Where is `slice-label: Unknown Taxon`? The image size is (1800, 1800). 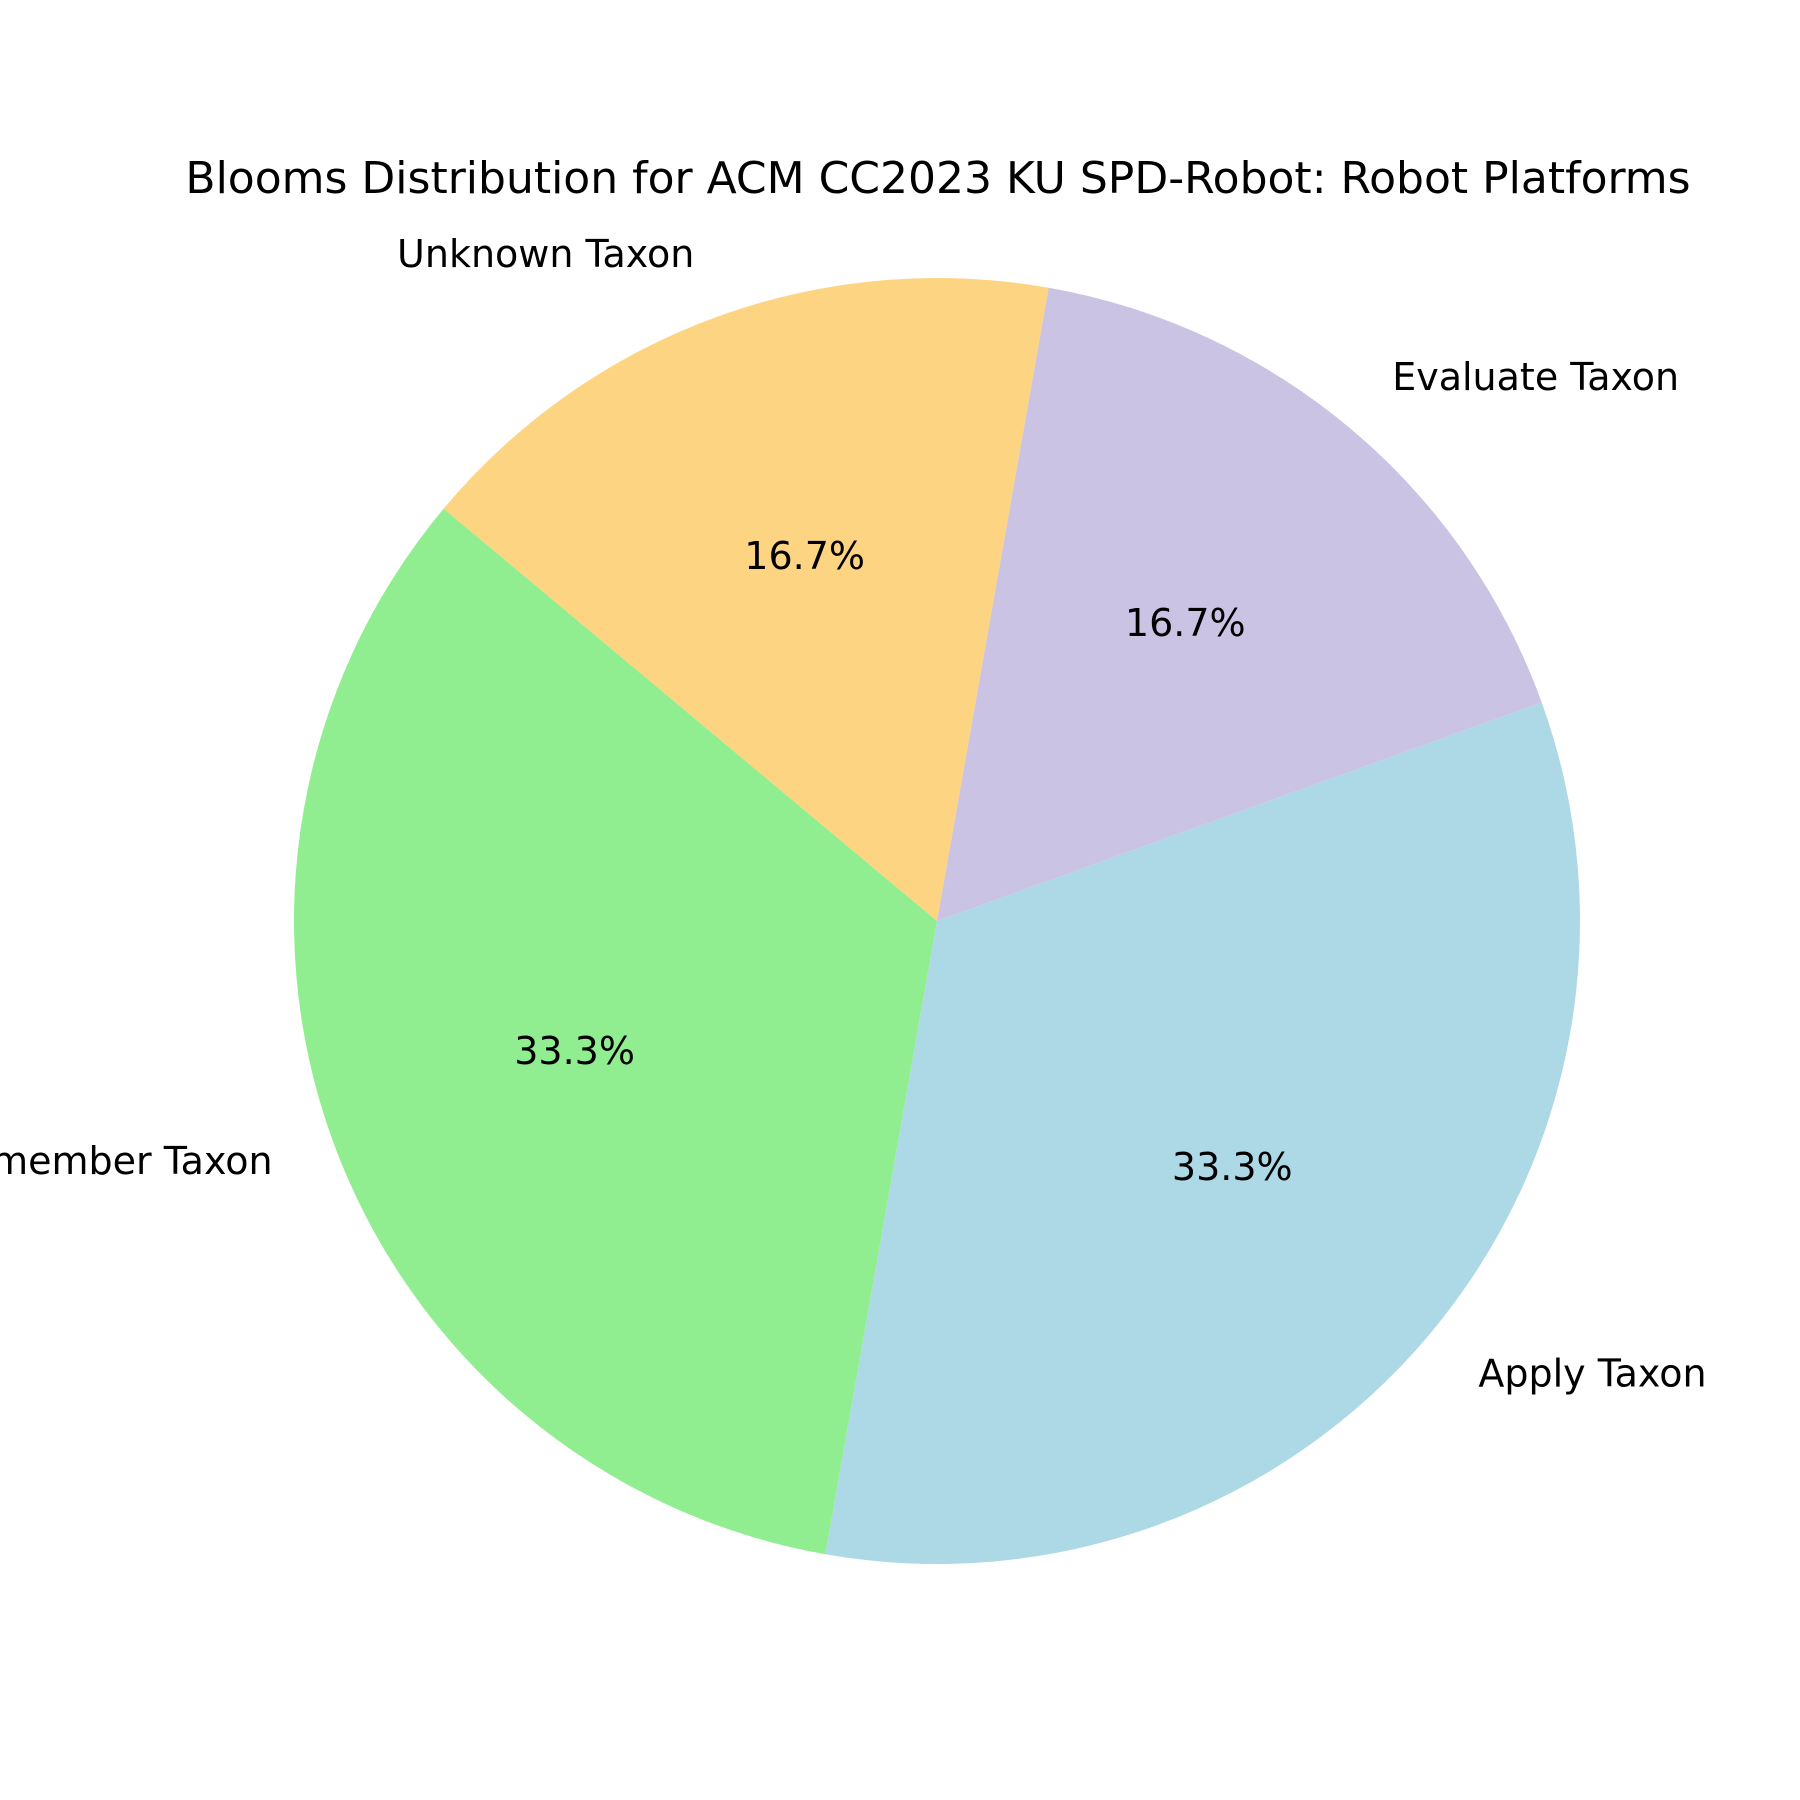 slice-label: Unknown Taxon is located at coordinates (545, 254).